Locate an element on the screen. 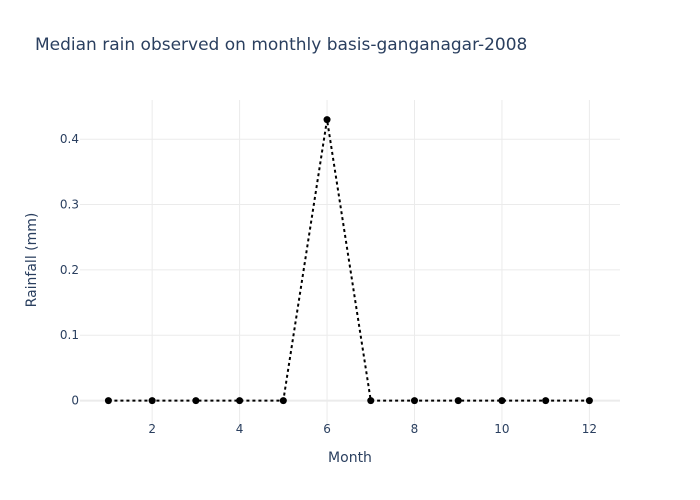 Image resolution: width=700 pixels, height=500 pixels. x-tick-labels: 2 4 6 8 10 12 is located at coordinates (372, 429).